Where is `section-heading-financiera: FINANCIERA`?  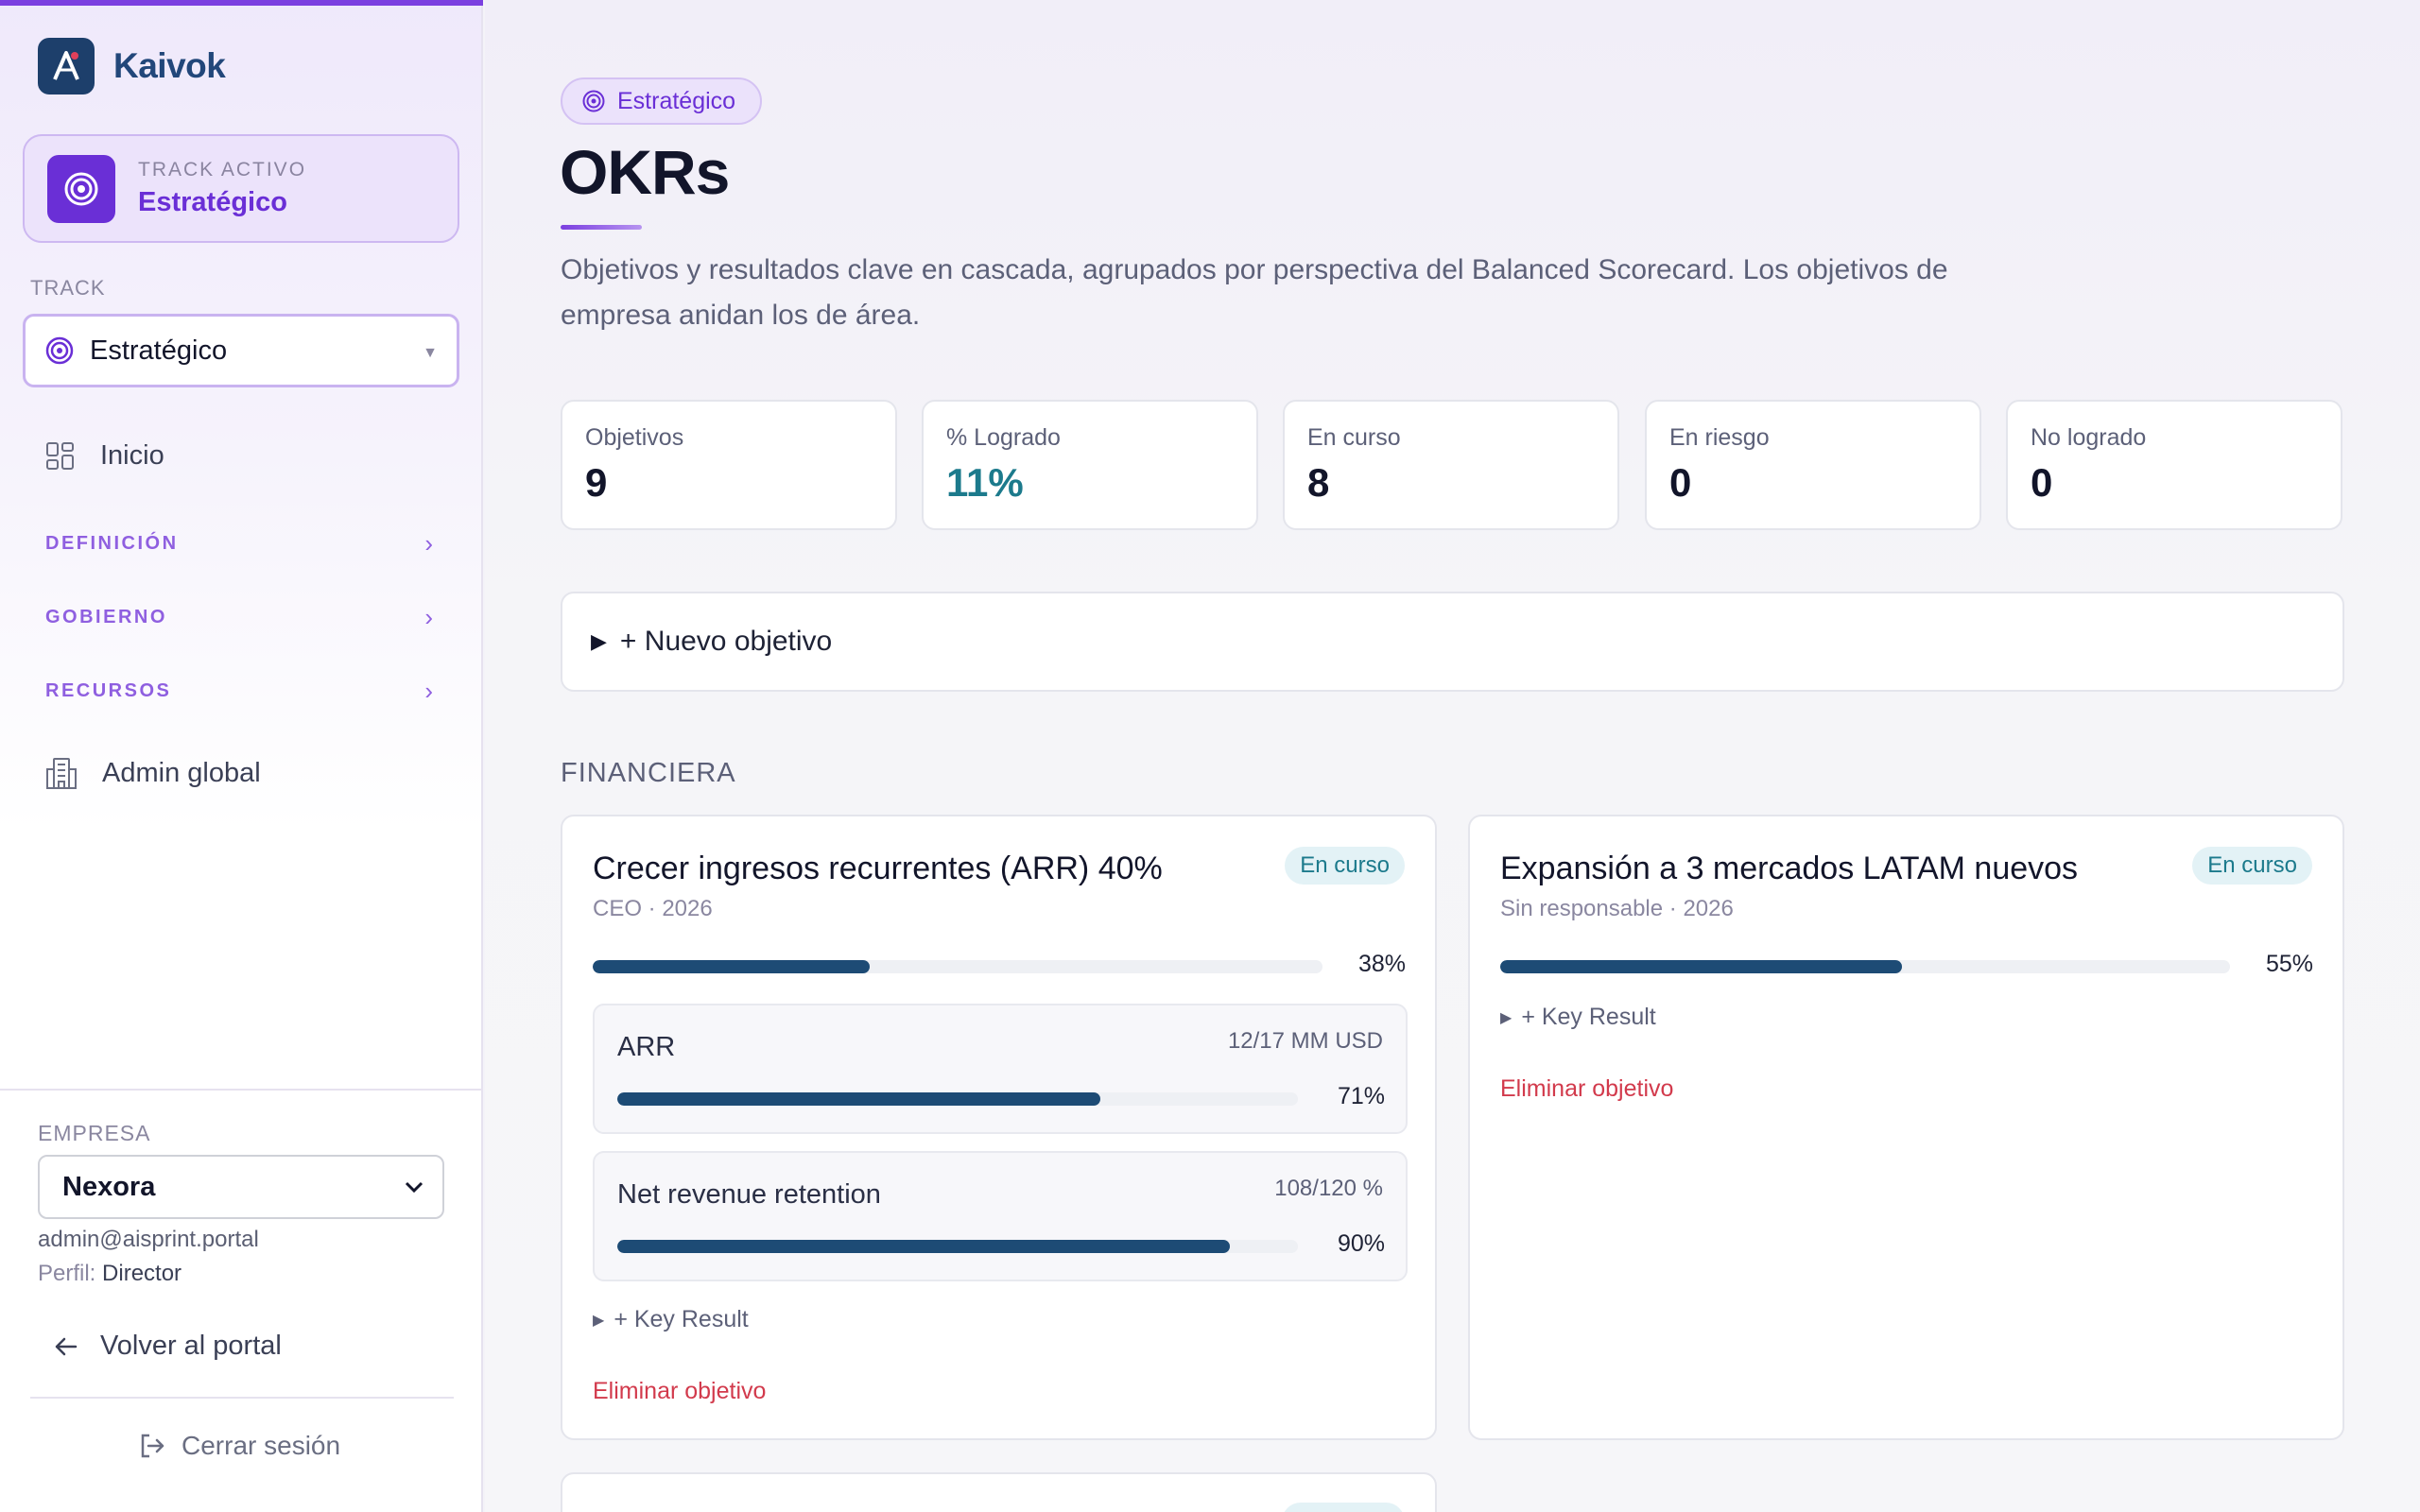
section-heading-financiera: FINANCIERA is located at coordinates (648, 773).